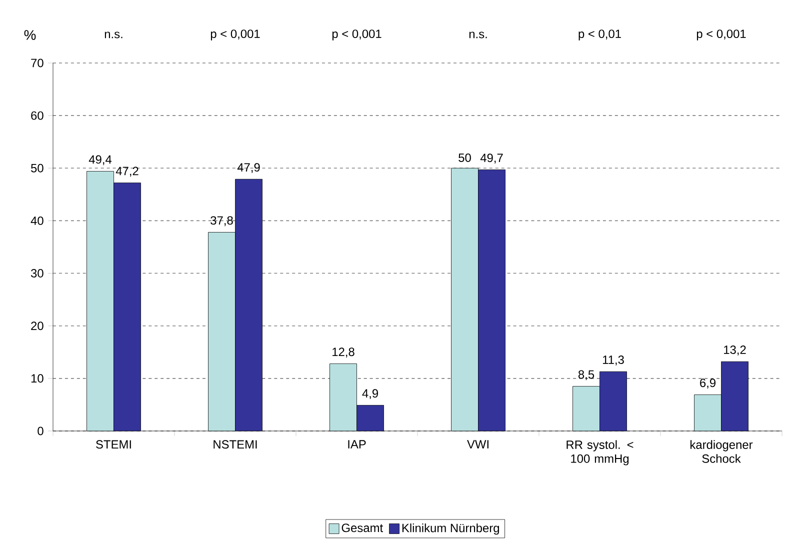 The height and width of the screenshot is (548, 787). What do you see at coordinates (41, 431) in the screenshot?
I see `y-tick-label: 0` at bounding box center [41, 431].